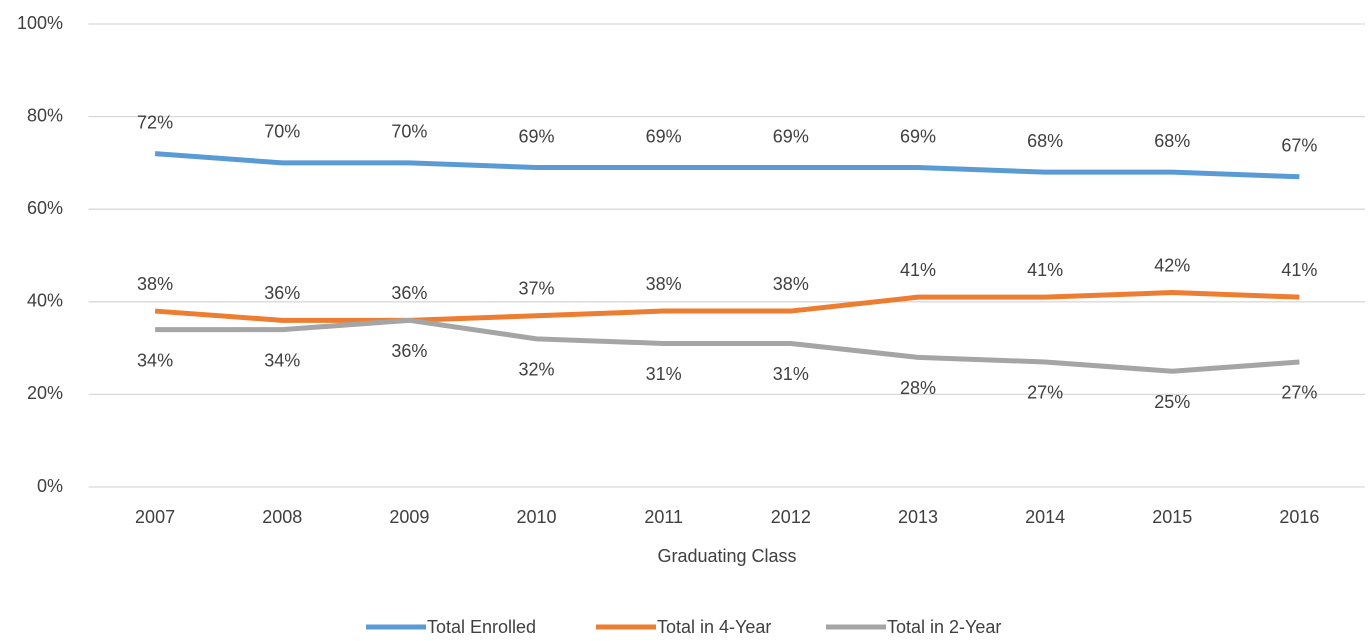  What do you see at coordinates (40, 23) in the screenshot?
I see `y-tick-label: 100%` at bounding box center [40, 23].